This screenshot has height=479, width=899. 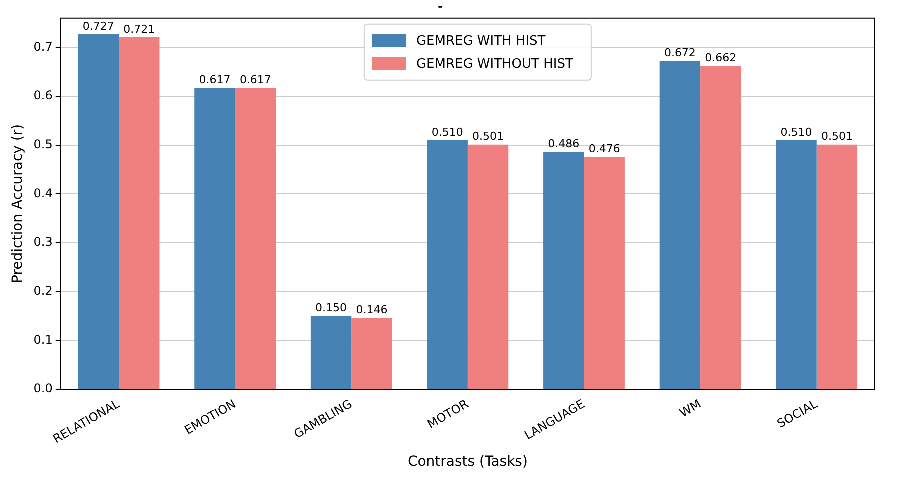 I want to click on data-label: 0.721, so click(x=140, y=29).